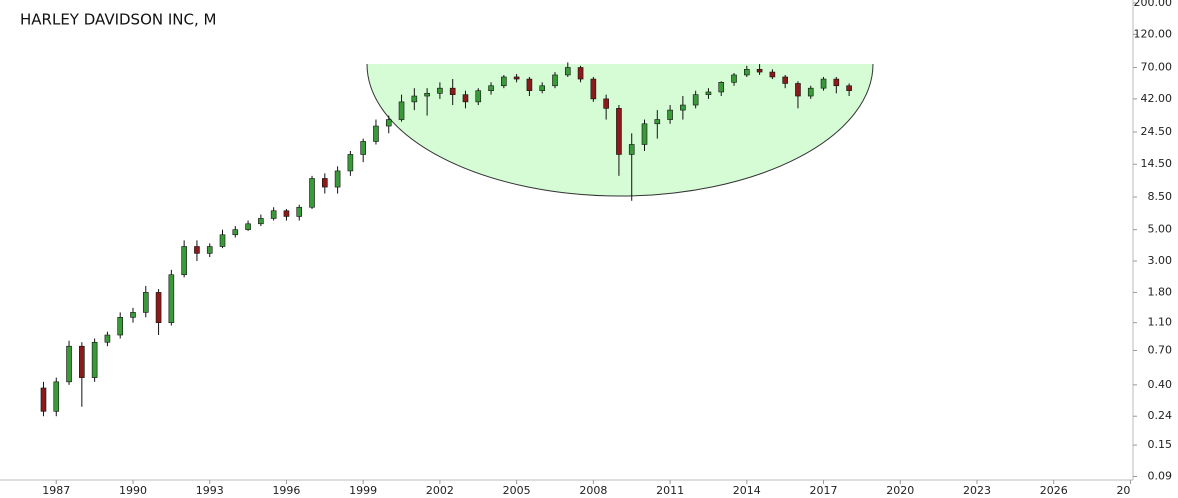 This screenshot has height=498, width=1178. Describe the element at coordinates (1160, 475) in the screenshot. I see `y-tick-label: 0.09` at that location.